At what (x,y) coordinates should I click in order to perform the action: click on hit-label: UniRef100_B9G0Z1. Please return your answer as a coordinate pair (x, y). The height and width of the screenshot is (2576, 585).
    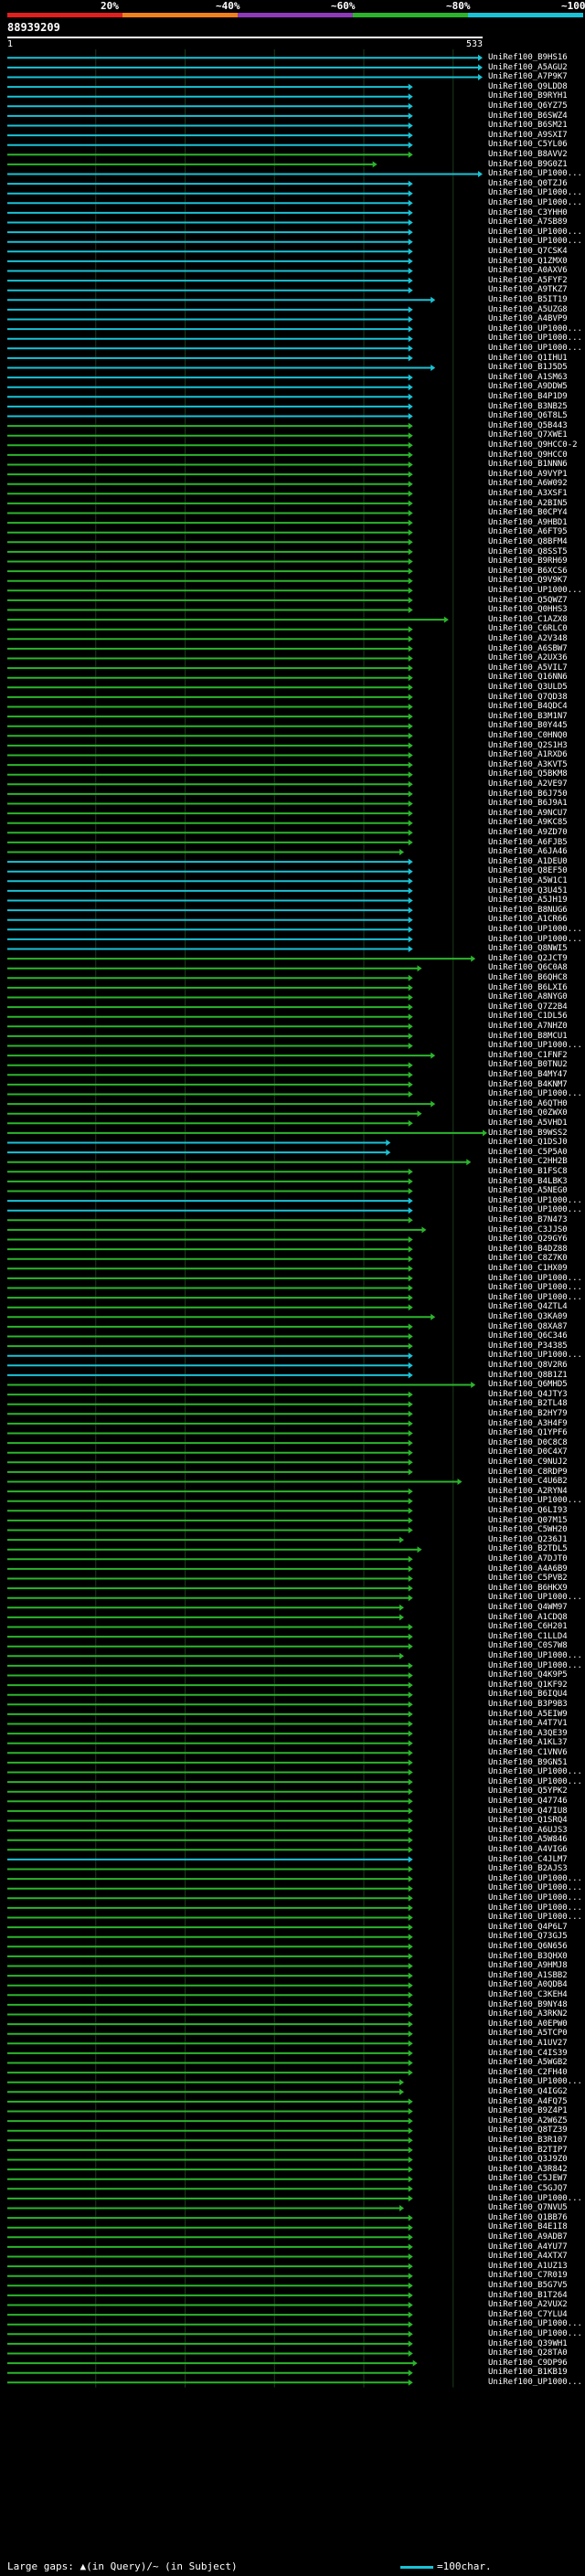
    Looking at the image, I should click on (528, 164).